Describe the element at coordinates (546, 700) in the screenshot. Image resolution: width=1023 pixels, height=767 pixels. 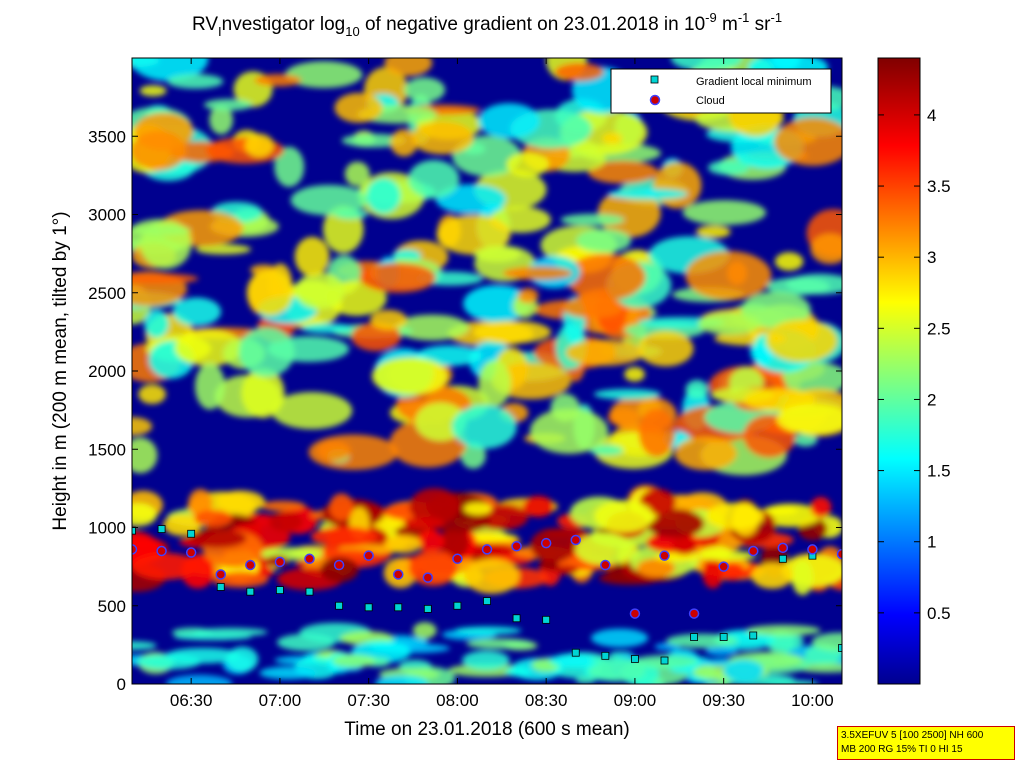
I see `x-tick-label: 08:30` at that location.